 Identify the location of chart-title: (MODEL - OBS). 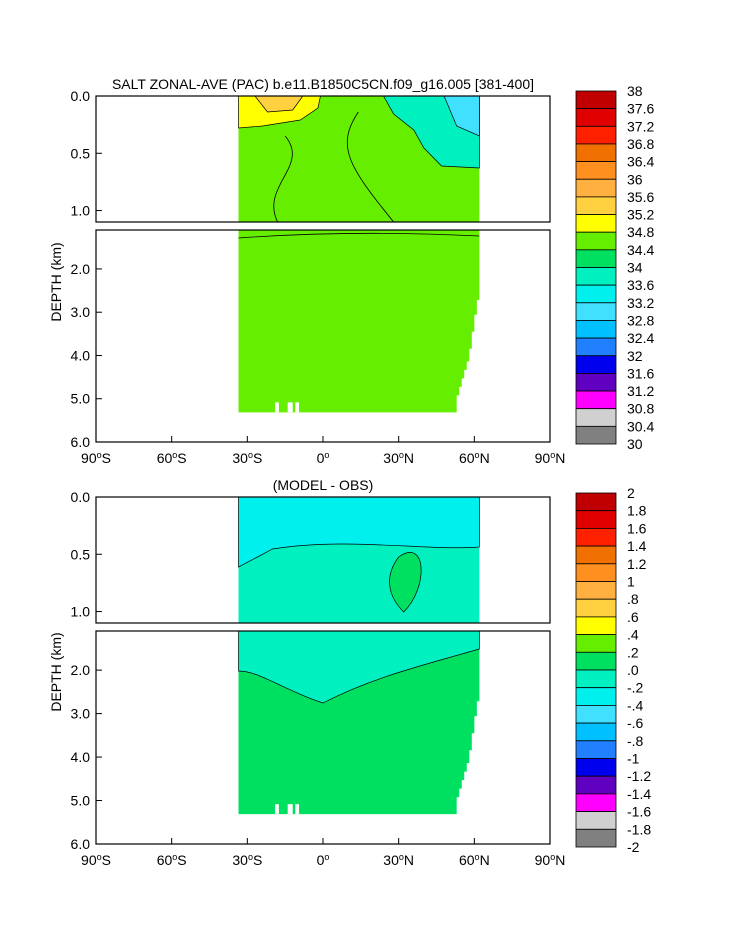
(323, 485).